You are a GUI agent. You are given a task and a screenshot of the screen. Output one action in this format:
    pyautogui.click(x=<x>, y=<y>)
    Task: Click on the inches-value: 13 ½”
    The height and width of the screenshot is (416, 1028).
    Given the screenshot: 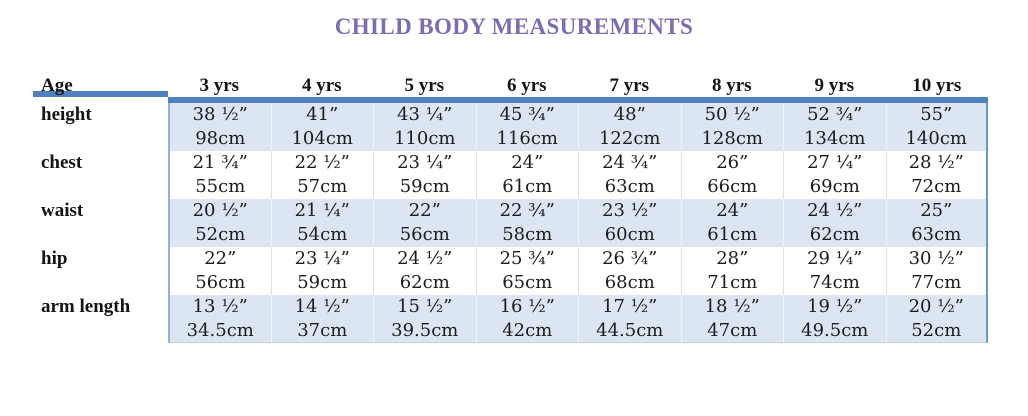 What is the action you would take?
    pyautogui.click(x=220, y=306)
    